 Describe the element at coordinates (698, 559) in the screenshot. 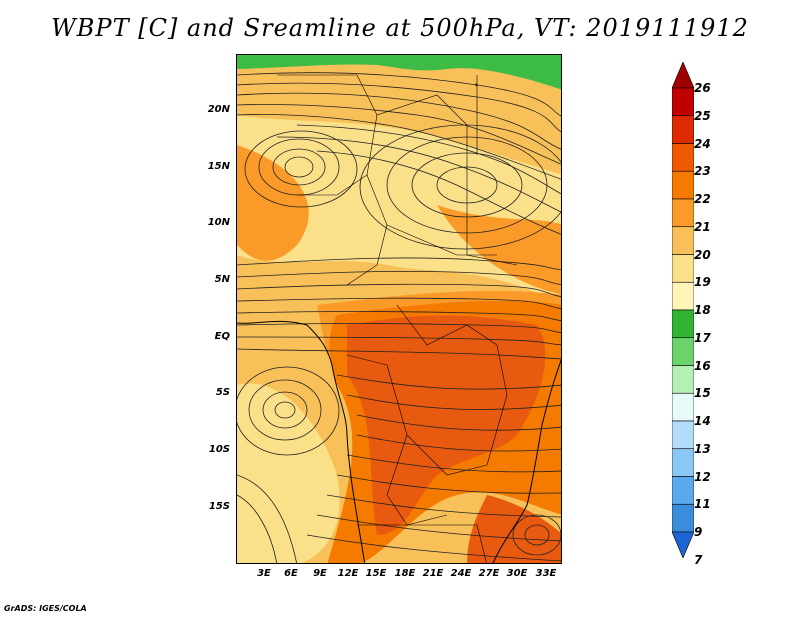

I see `colorbar-label: 7` at that location.